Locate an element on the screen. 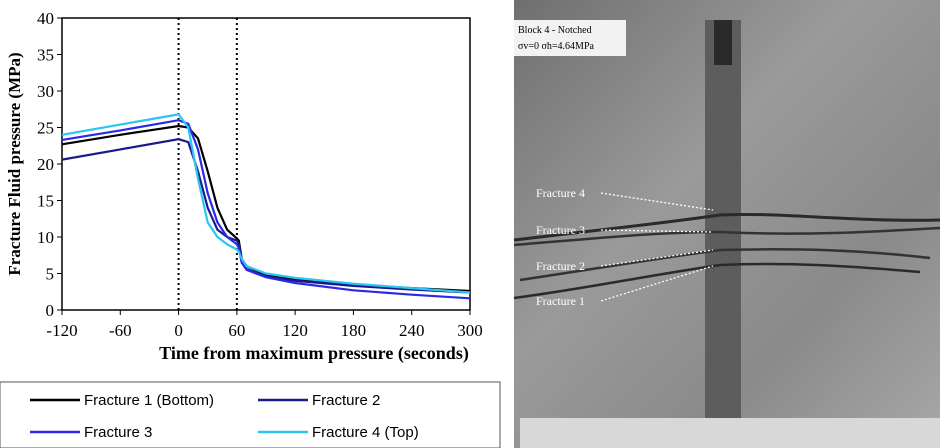 This screenshot has width=940, height=448. x-tick-label: -120 is located at coordinates (61, 330).